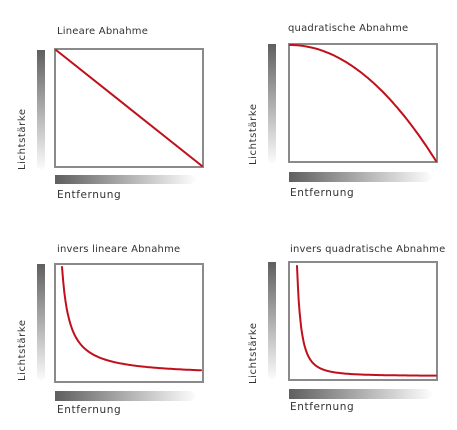  I want to click on plot-frame-inverse-linear, so click(129, 323).